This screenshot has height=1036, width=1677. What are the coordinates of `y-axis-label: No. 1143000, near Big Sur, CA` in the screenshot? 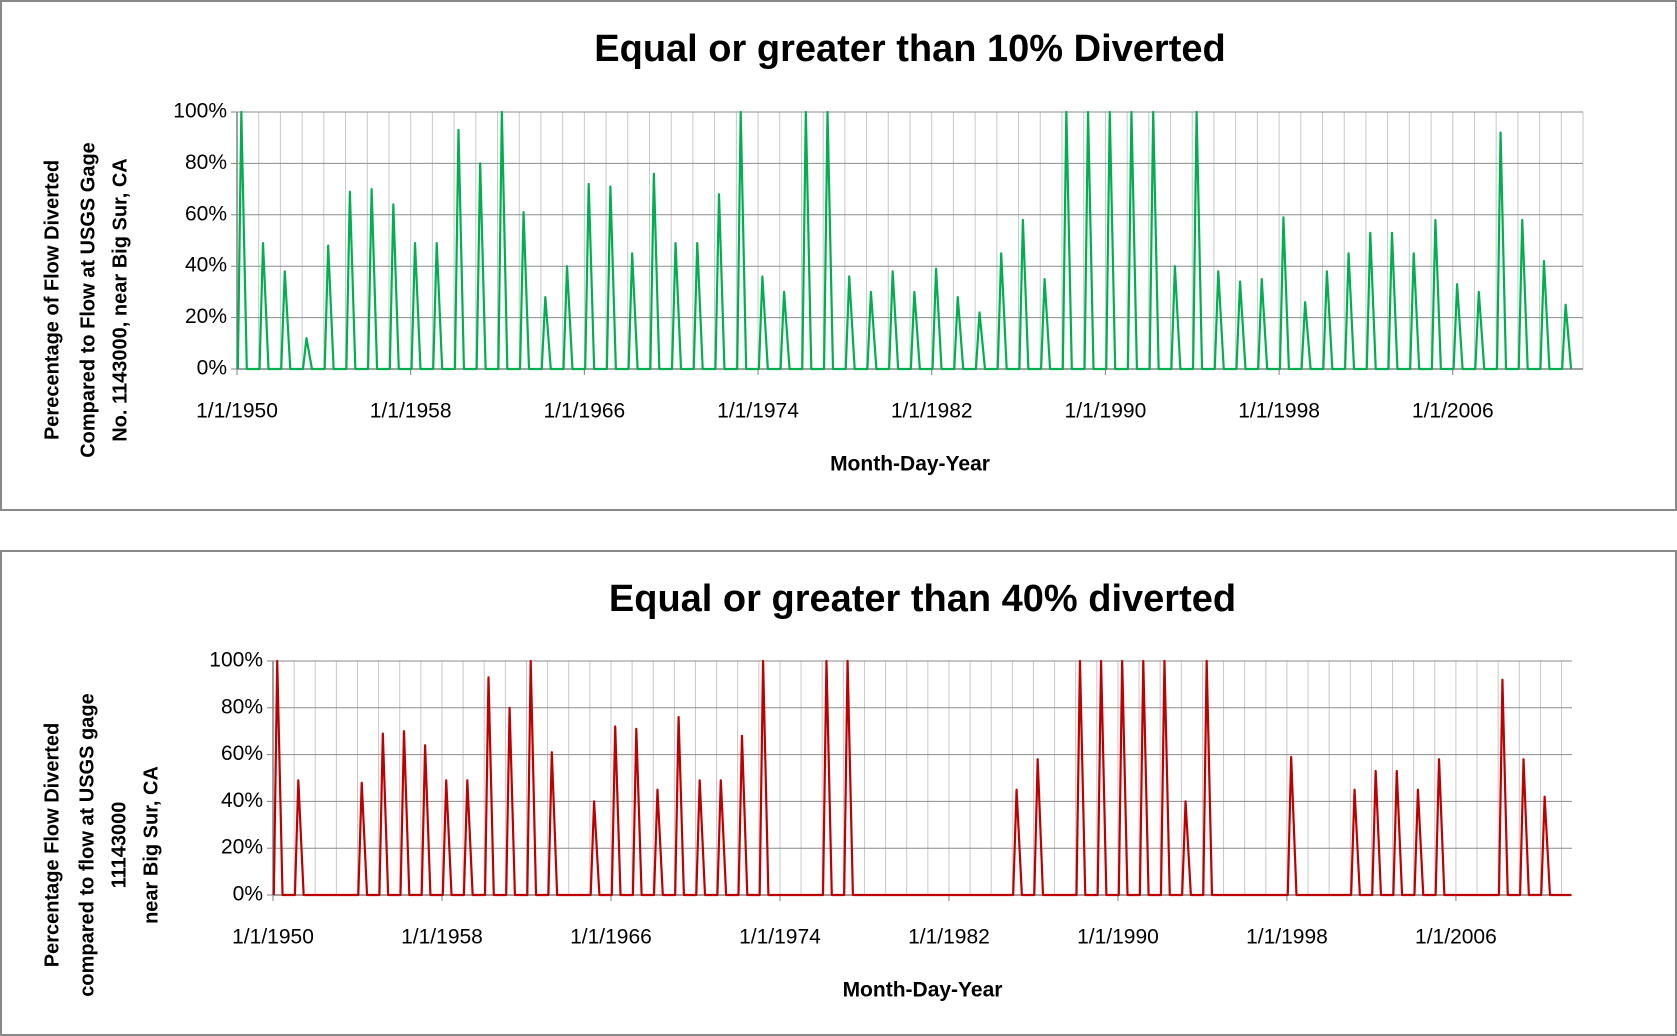 It's located at (120, 299).